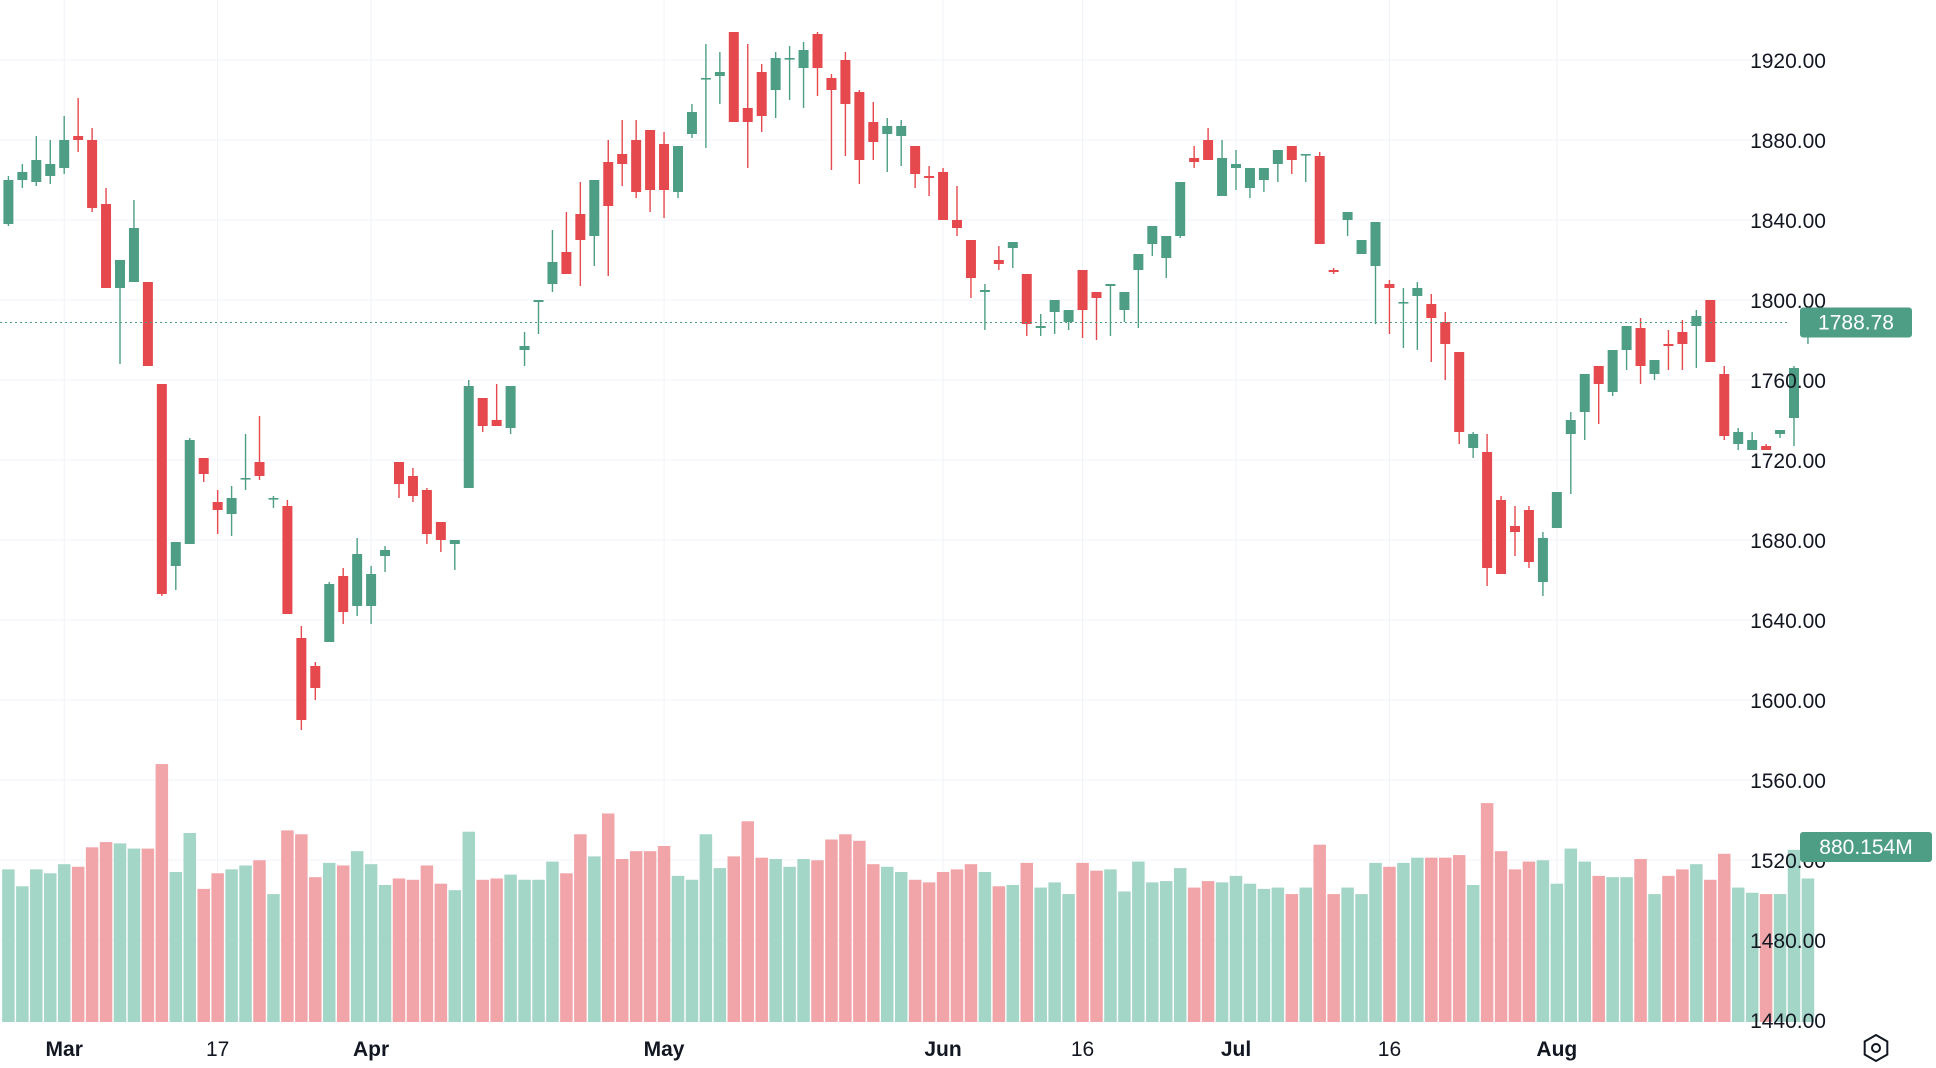  What do you see at coordinates (217, 1049) in the screenshot?
I see `time-tick-label: 17` at bounding box center [217, 1049].